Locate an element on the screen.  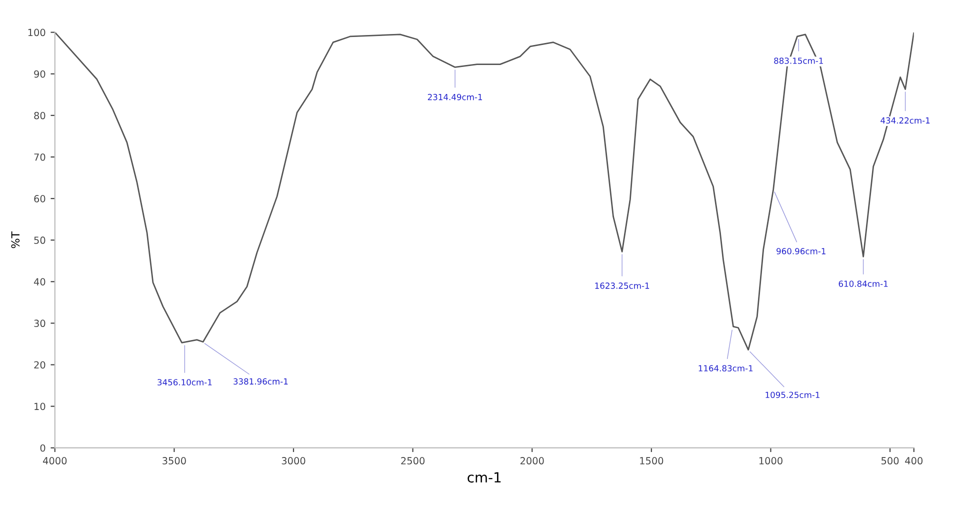
y-tick-label: 100 is located at coordinates (37, 32).